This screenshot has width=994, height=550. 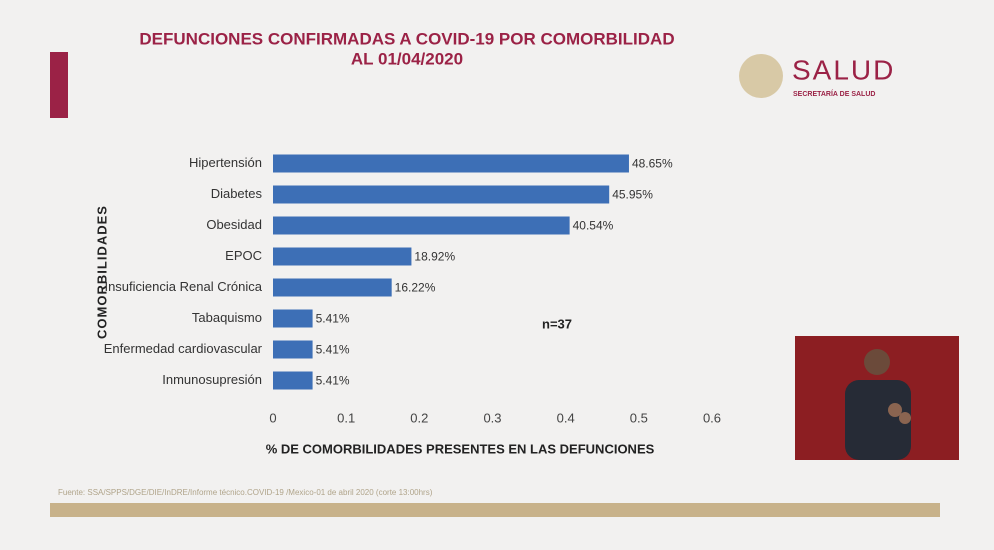 I want to click on y-tick-label: Enfermedad cardiovascular, so click(x=183, y=348).